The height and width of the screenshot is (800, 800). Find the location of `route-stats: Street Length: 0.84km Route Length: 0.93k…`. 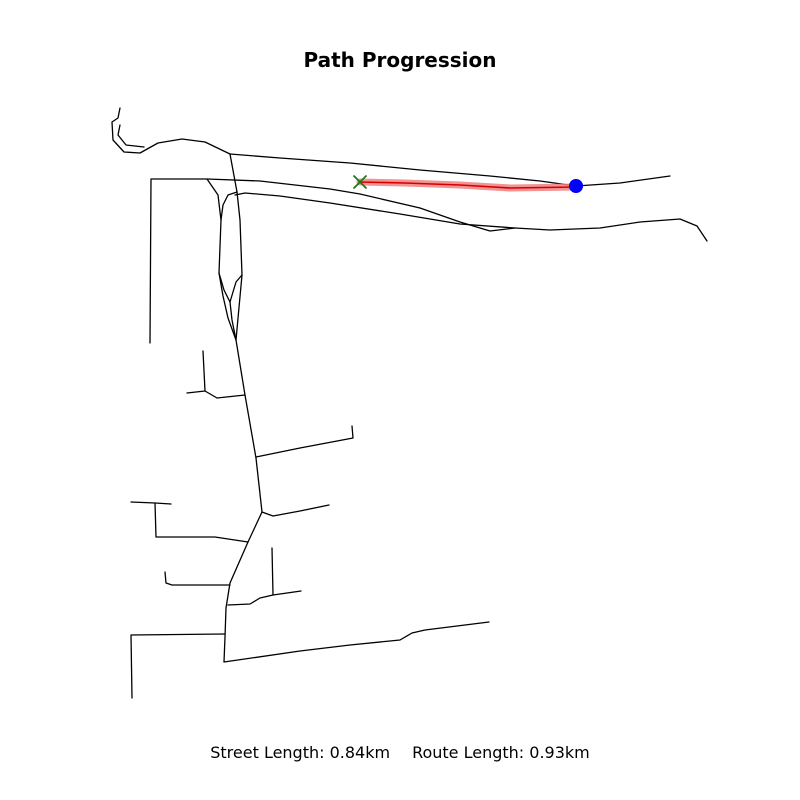

route-stats: Street Length: 0.84km Route Length: 0.93k… is located at coordinates (400, 752).